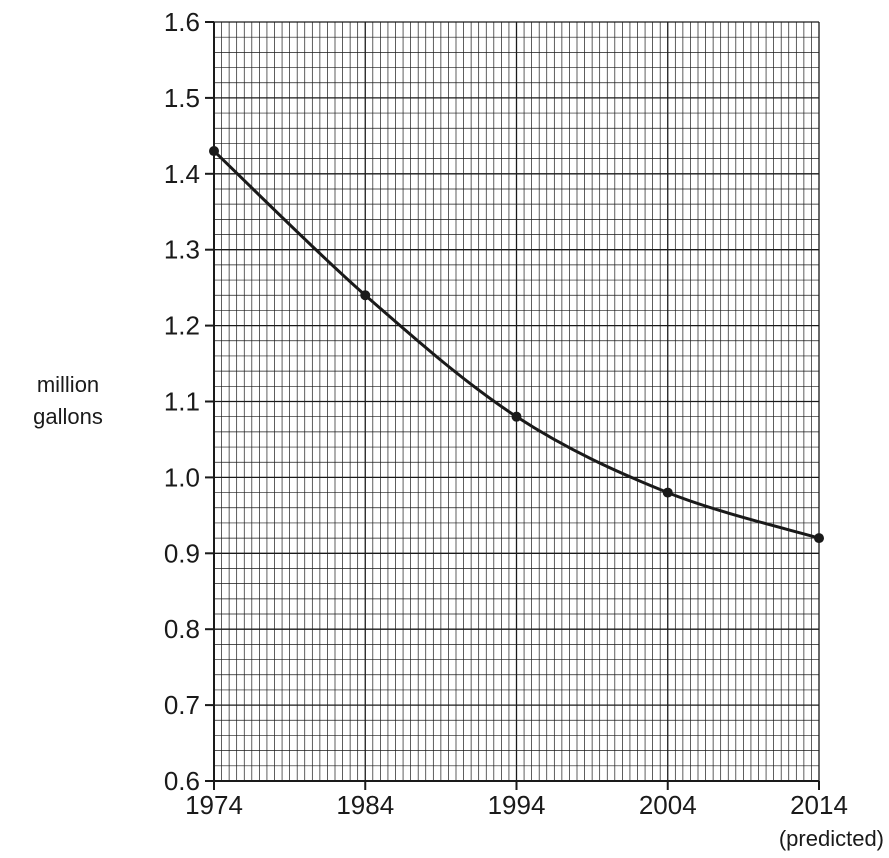 The height and width of the screenshot is (858, 889). What do you see at coordinates (68, 416) in the screenshot?
I see `y-axis-title-line-2: gallons` at bounding box center [68, 416].